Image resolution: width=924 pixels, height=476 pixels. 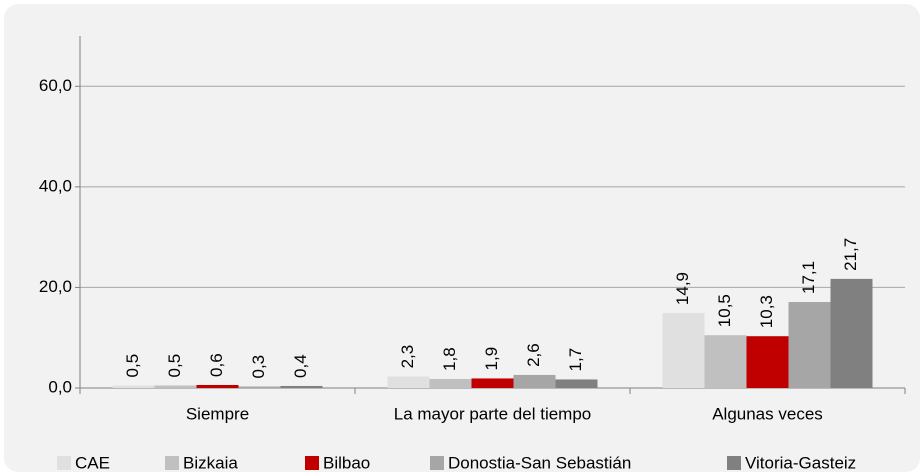 I want to click on x-tick-label: Algunas veces, so click(x=767, y=413).